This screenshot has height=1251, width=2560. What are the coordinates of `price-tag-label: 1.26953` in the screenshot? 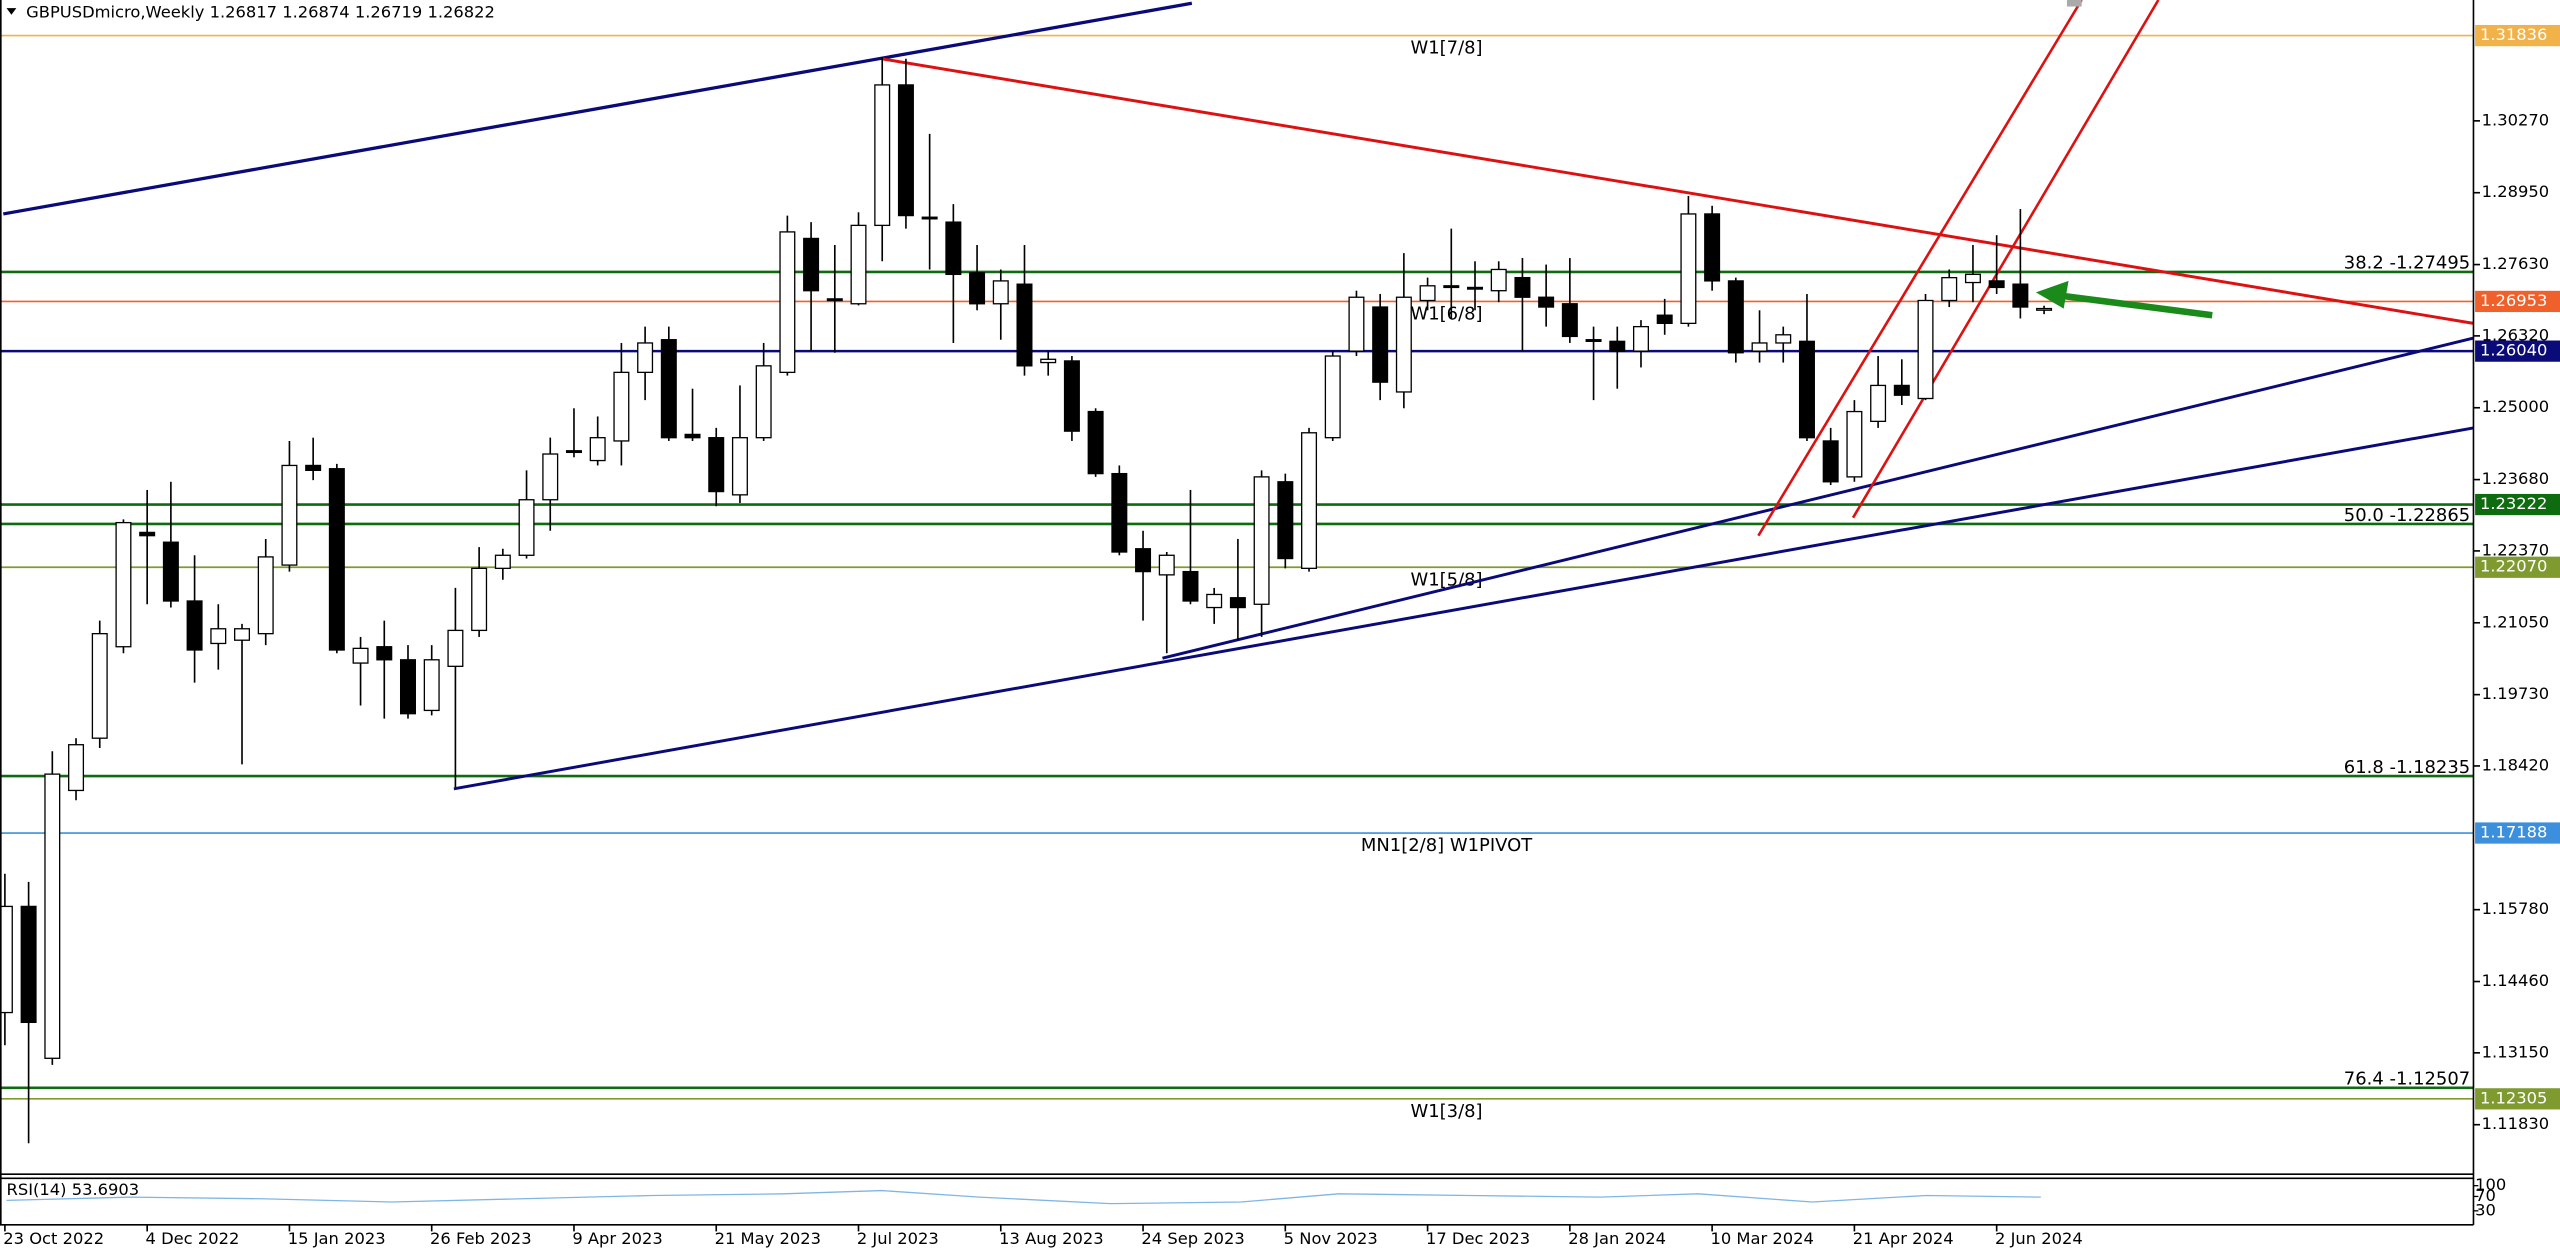 It's located at (2513, 300).